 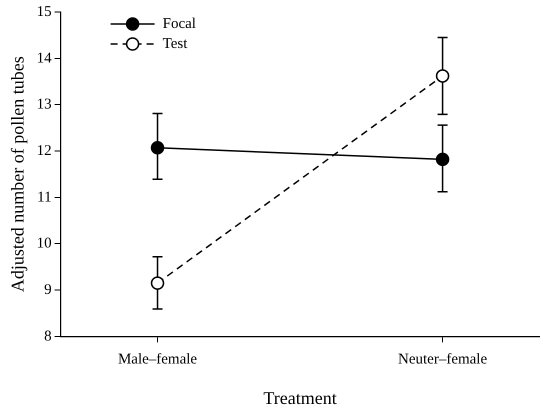 What do you see at coordinates (44, 12) in the screenshot?
I see `y-tick-label: 15` at bounding box center [44, 12].